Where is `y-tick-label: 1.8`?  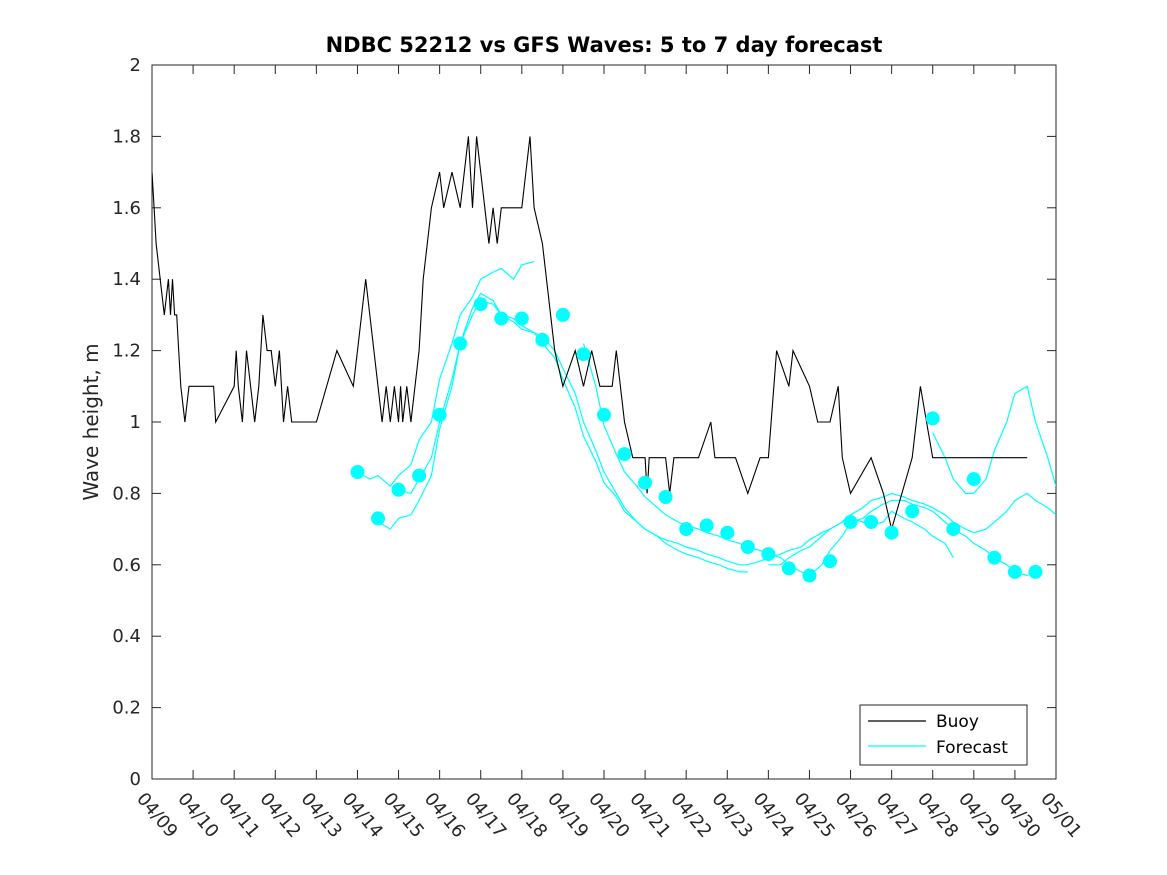
y-tick-label: 1.8 is located at coordinates (126, 136).